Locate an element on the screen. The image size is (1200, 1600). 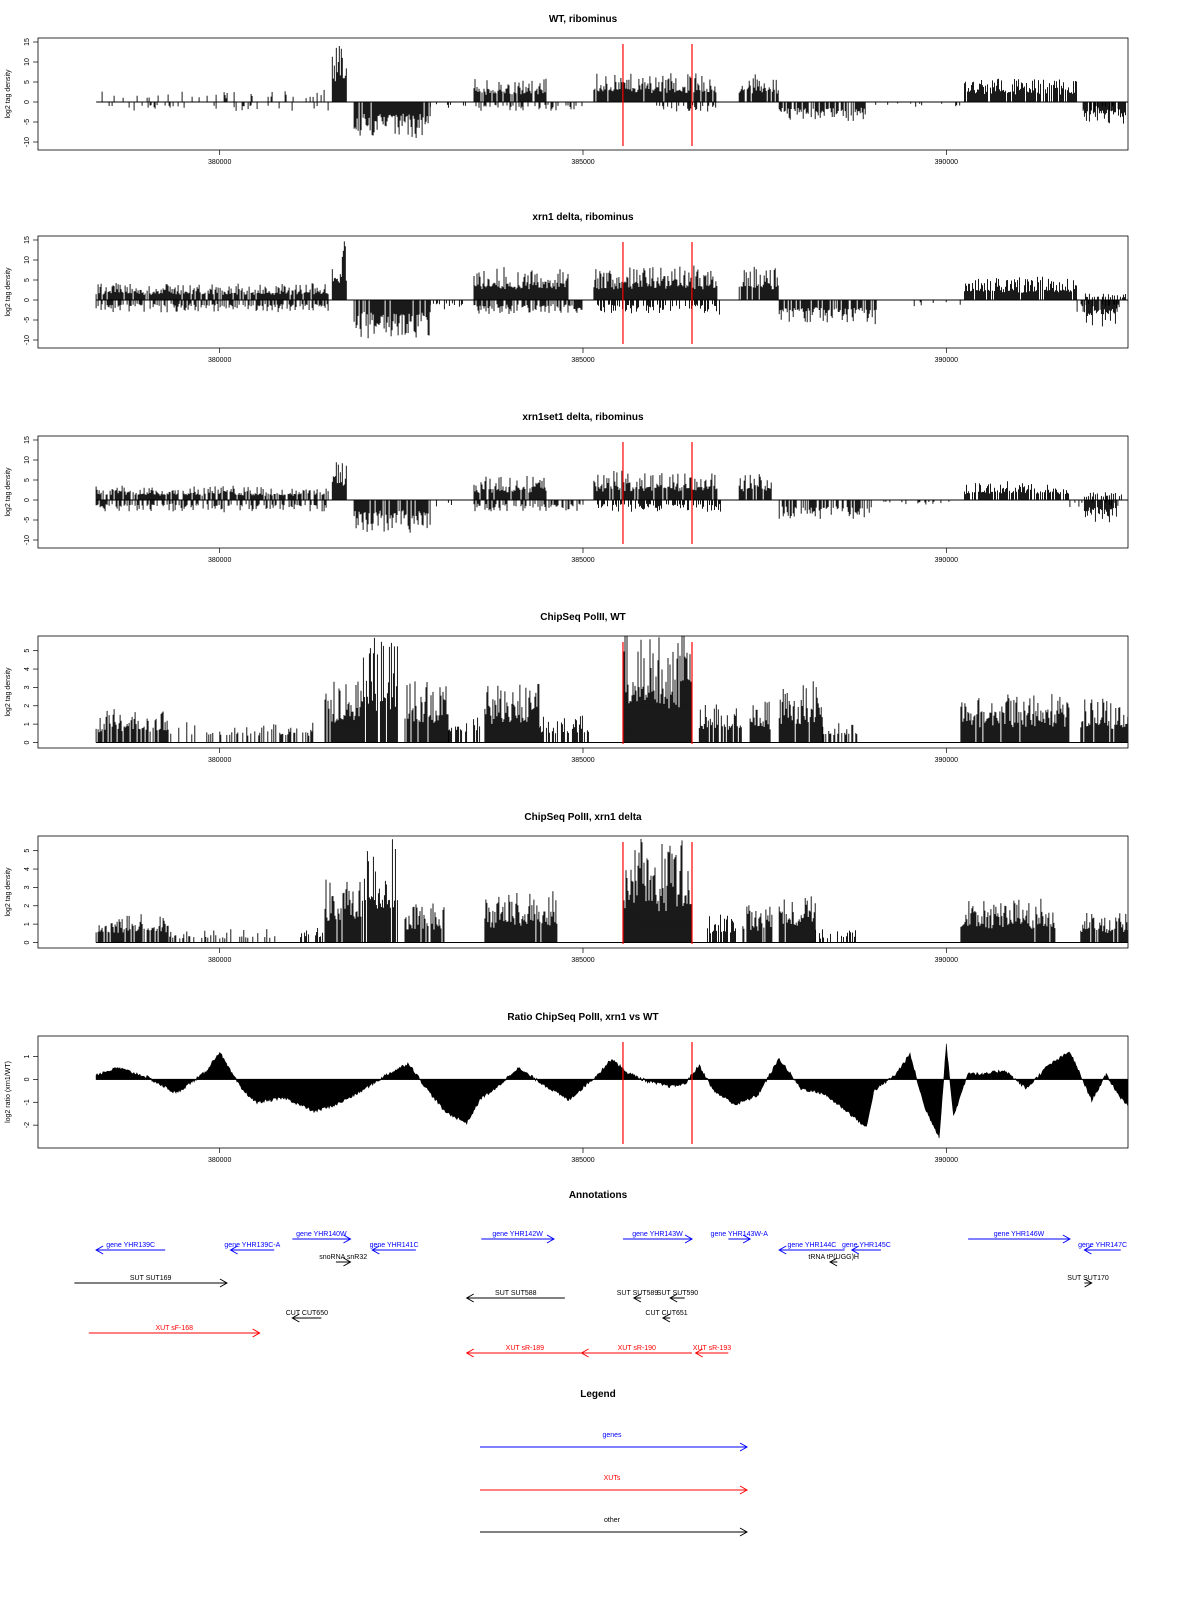
annotation-feature: SUT SUT590 is located at coordinates (677, 1296).